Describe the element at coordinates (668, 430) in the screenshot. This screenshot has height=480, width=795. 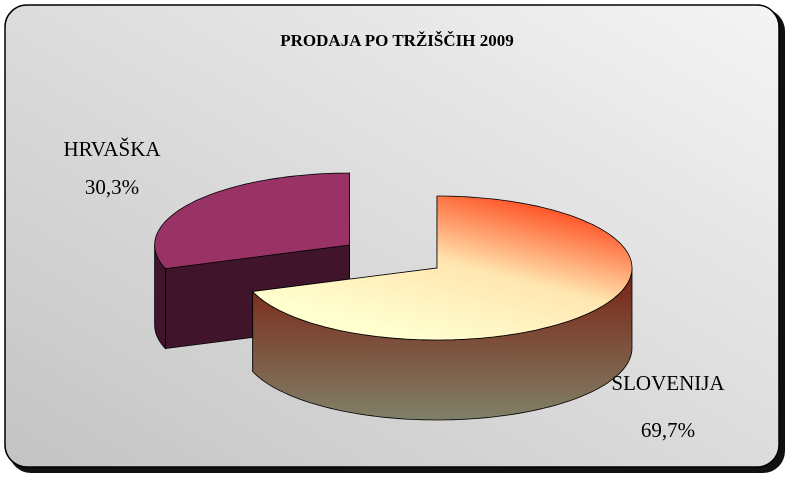
I see `slice-value-label: 69,7%` at that location.